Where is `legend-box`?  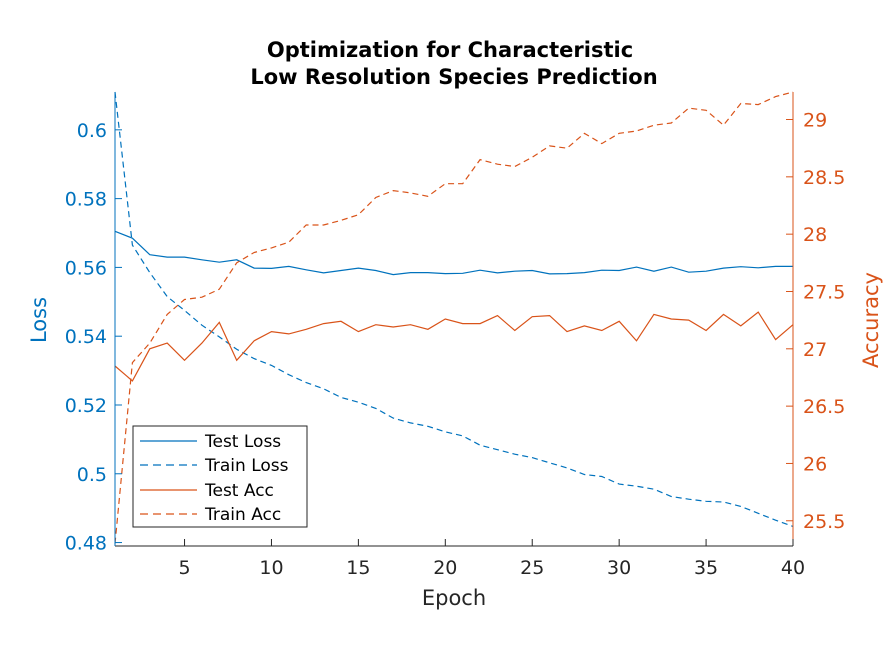 legend-box is located at coordinates (220, 476).